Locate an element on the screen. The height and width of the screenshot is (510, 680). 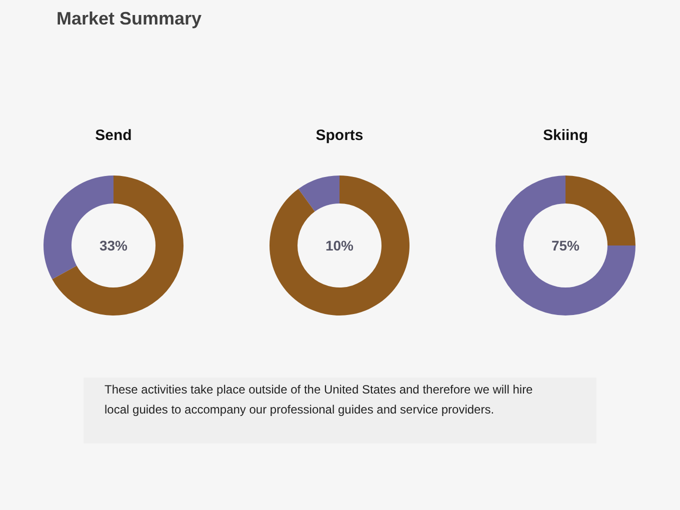
text: 10% is located at coordinates (339, 246).